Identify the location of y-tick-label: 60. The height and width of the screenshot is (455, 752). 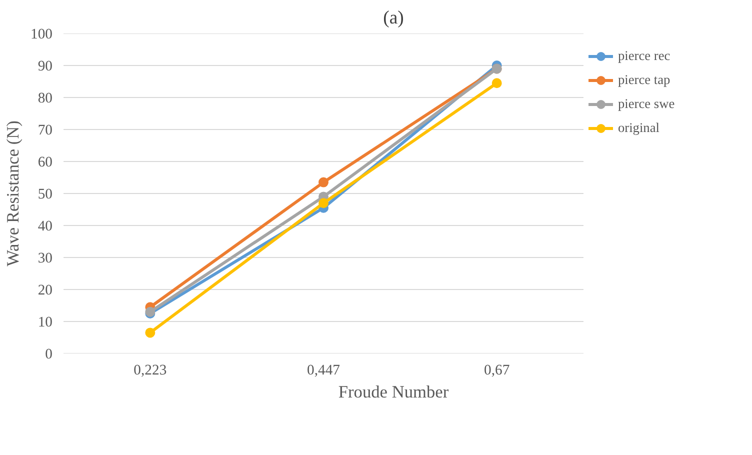
(45, 162).